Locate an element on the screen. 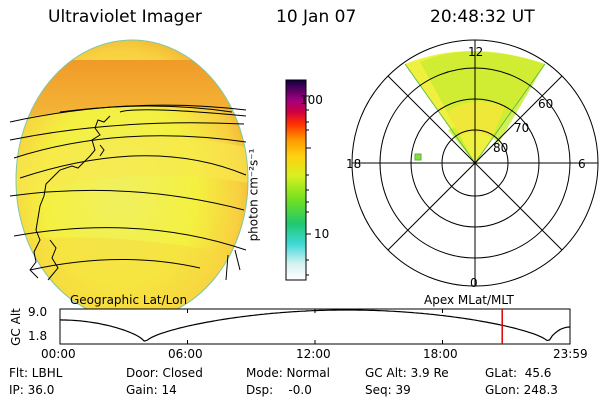  geographic-caption: Geographic Lat/Lon is located at coordinates (129, 300).